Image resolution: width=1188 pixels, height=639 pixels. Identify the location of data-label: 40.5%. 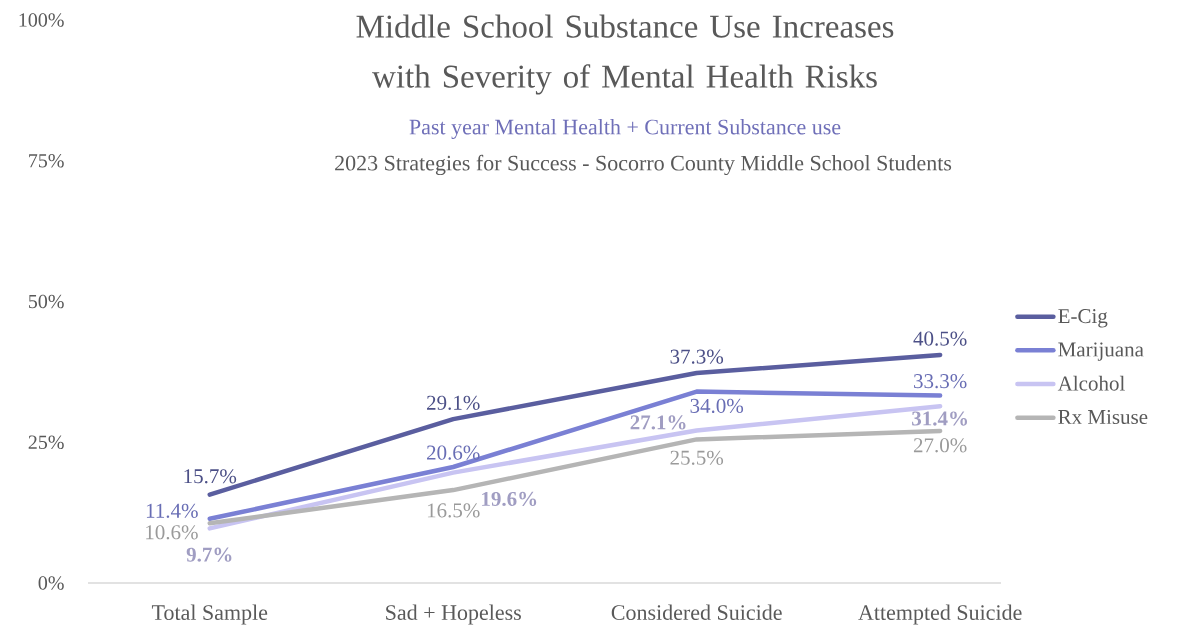
(940, 338).